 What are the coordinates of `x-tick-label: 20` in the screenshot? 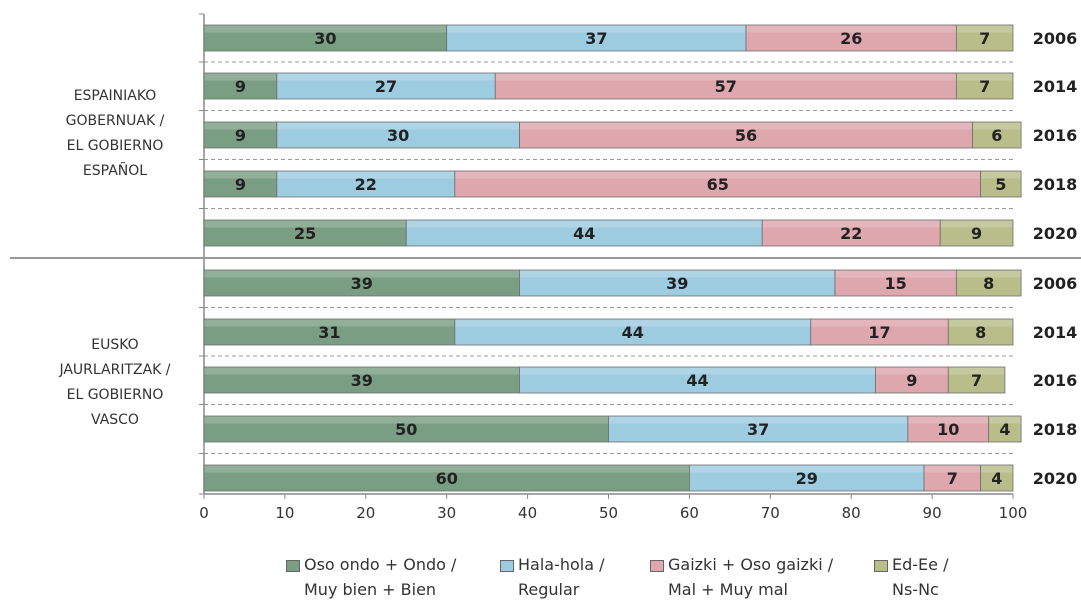 It's located at (365, 513).